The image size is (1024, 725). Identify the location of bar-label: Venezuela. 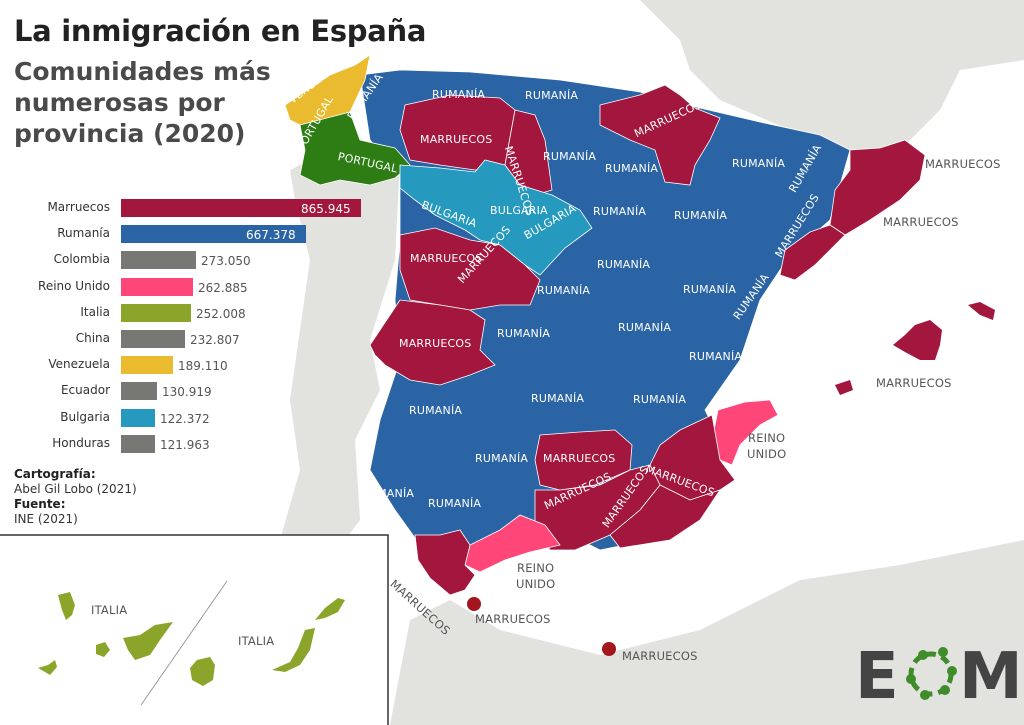
(79, 364).